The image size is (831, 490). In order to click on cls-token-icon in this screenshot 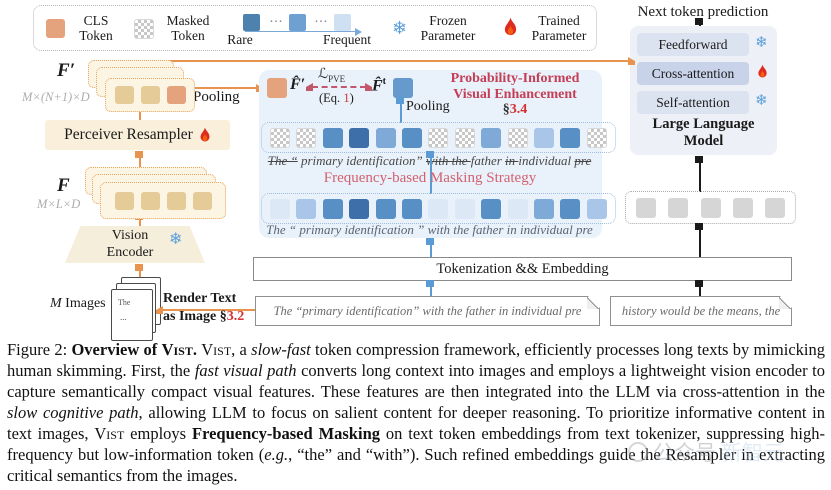, I will do `click(55, 28)`.